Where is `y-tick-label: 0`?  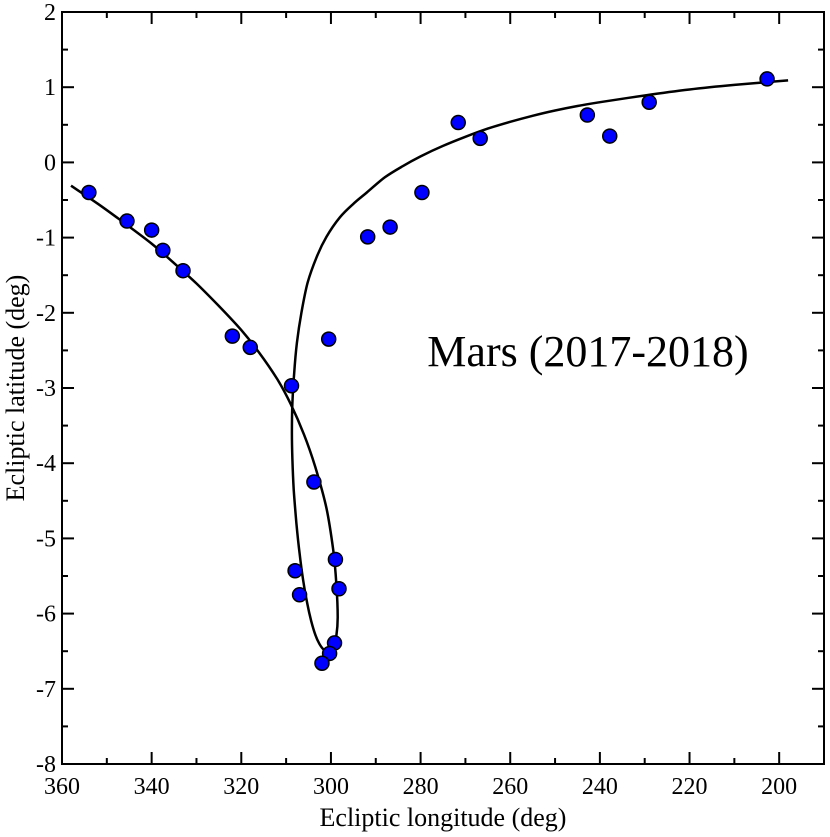 y-tick-label: 0 is located at coordinates (50, 163).